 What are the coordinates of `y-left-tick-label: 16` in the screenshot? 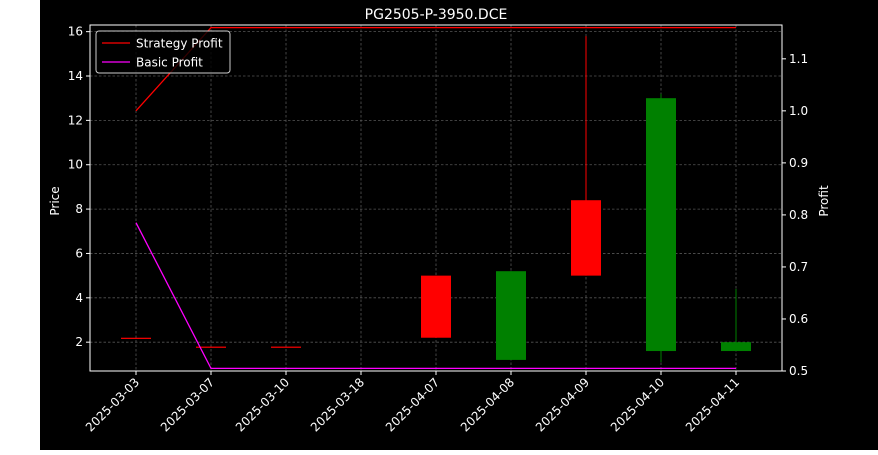 It's located at (75, 32).